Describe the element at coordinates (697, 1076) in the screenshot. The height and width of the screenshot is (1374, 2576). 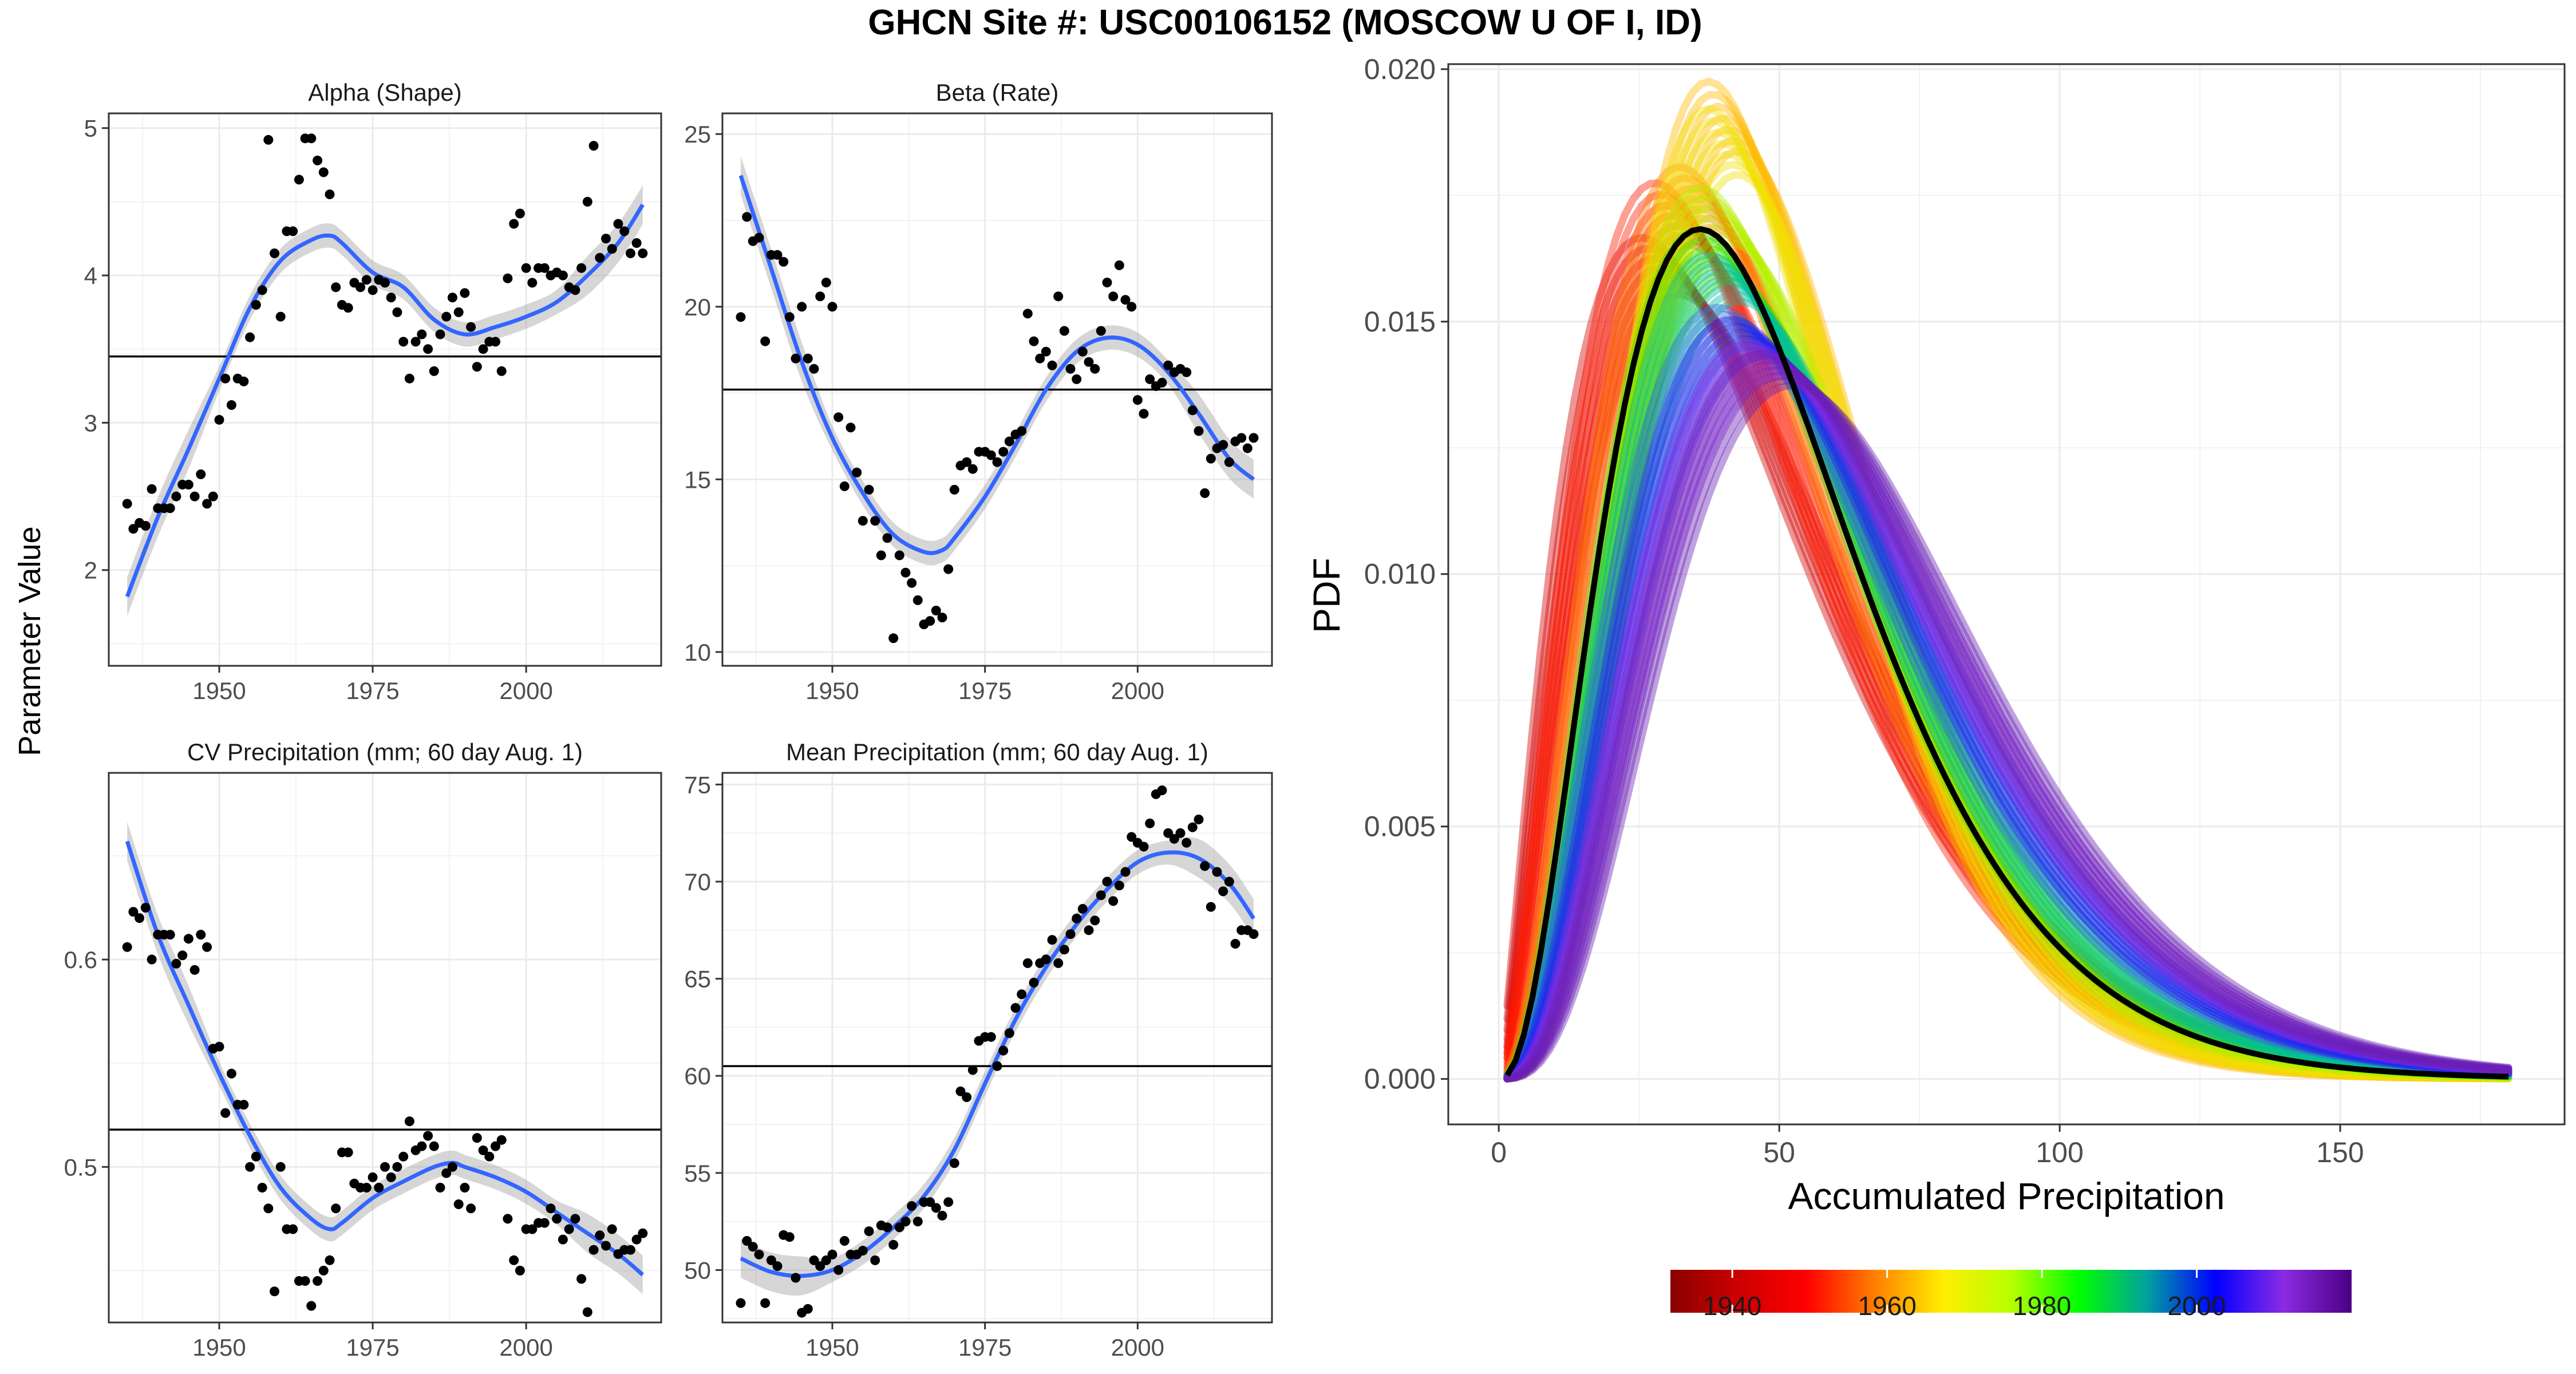
I see `y-tick-label: 60` at that location.